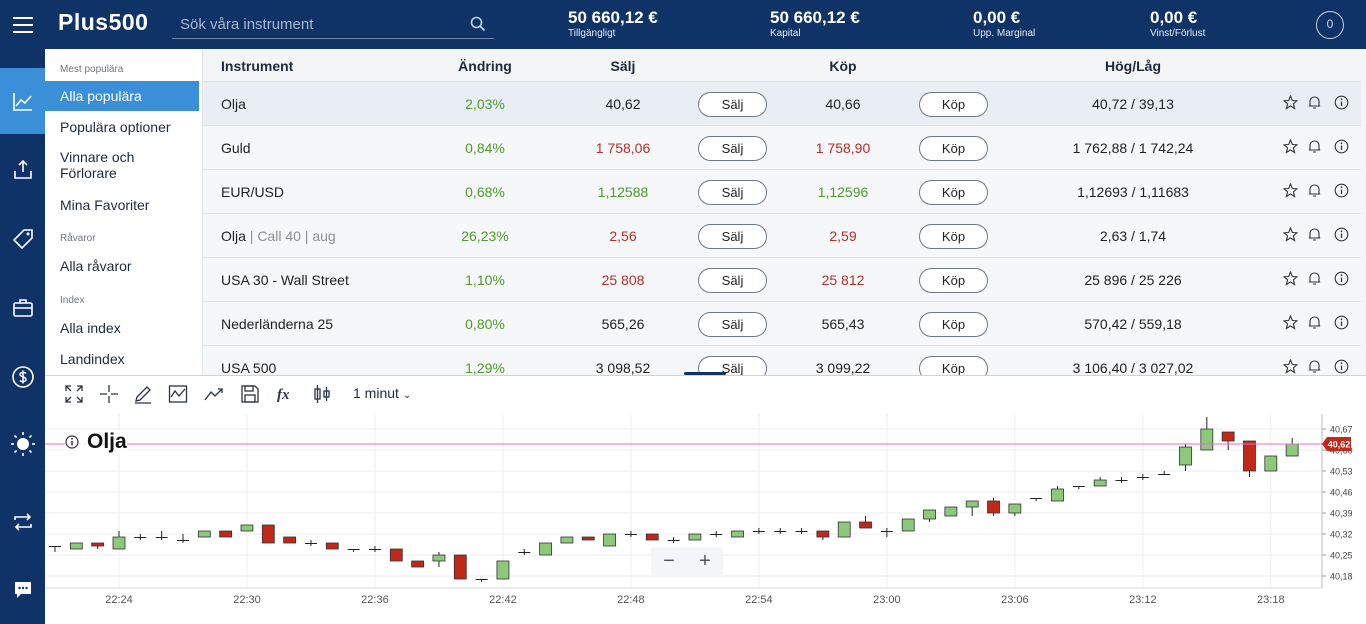 Image resolution: width=1366 pixels, height=624 pixels. Describe the element at coordinates (250, 394) in the screenshot. I see `save-icon` at that location.